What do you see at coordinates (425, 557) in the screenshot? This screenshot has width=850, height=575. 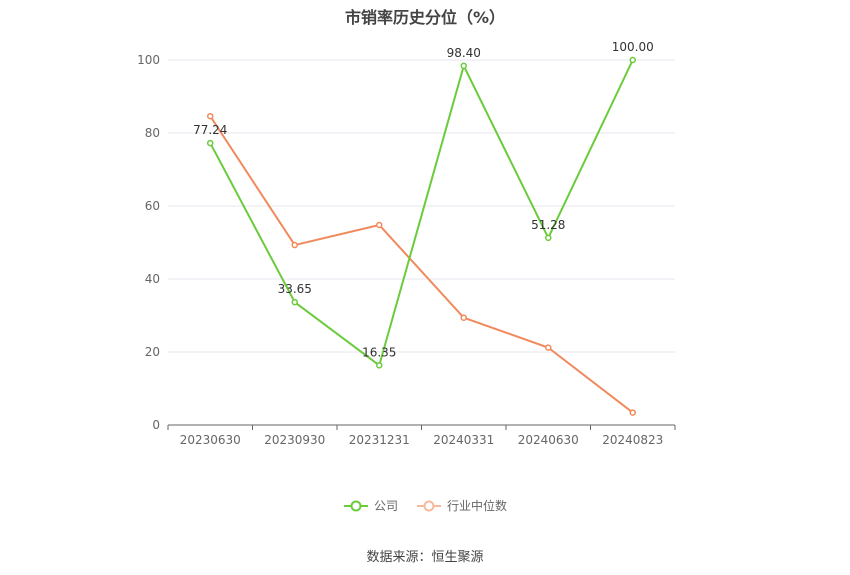 I see `source-note: 数据来源：恒生聚源` at bounding box center [425, 557].